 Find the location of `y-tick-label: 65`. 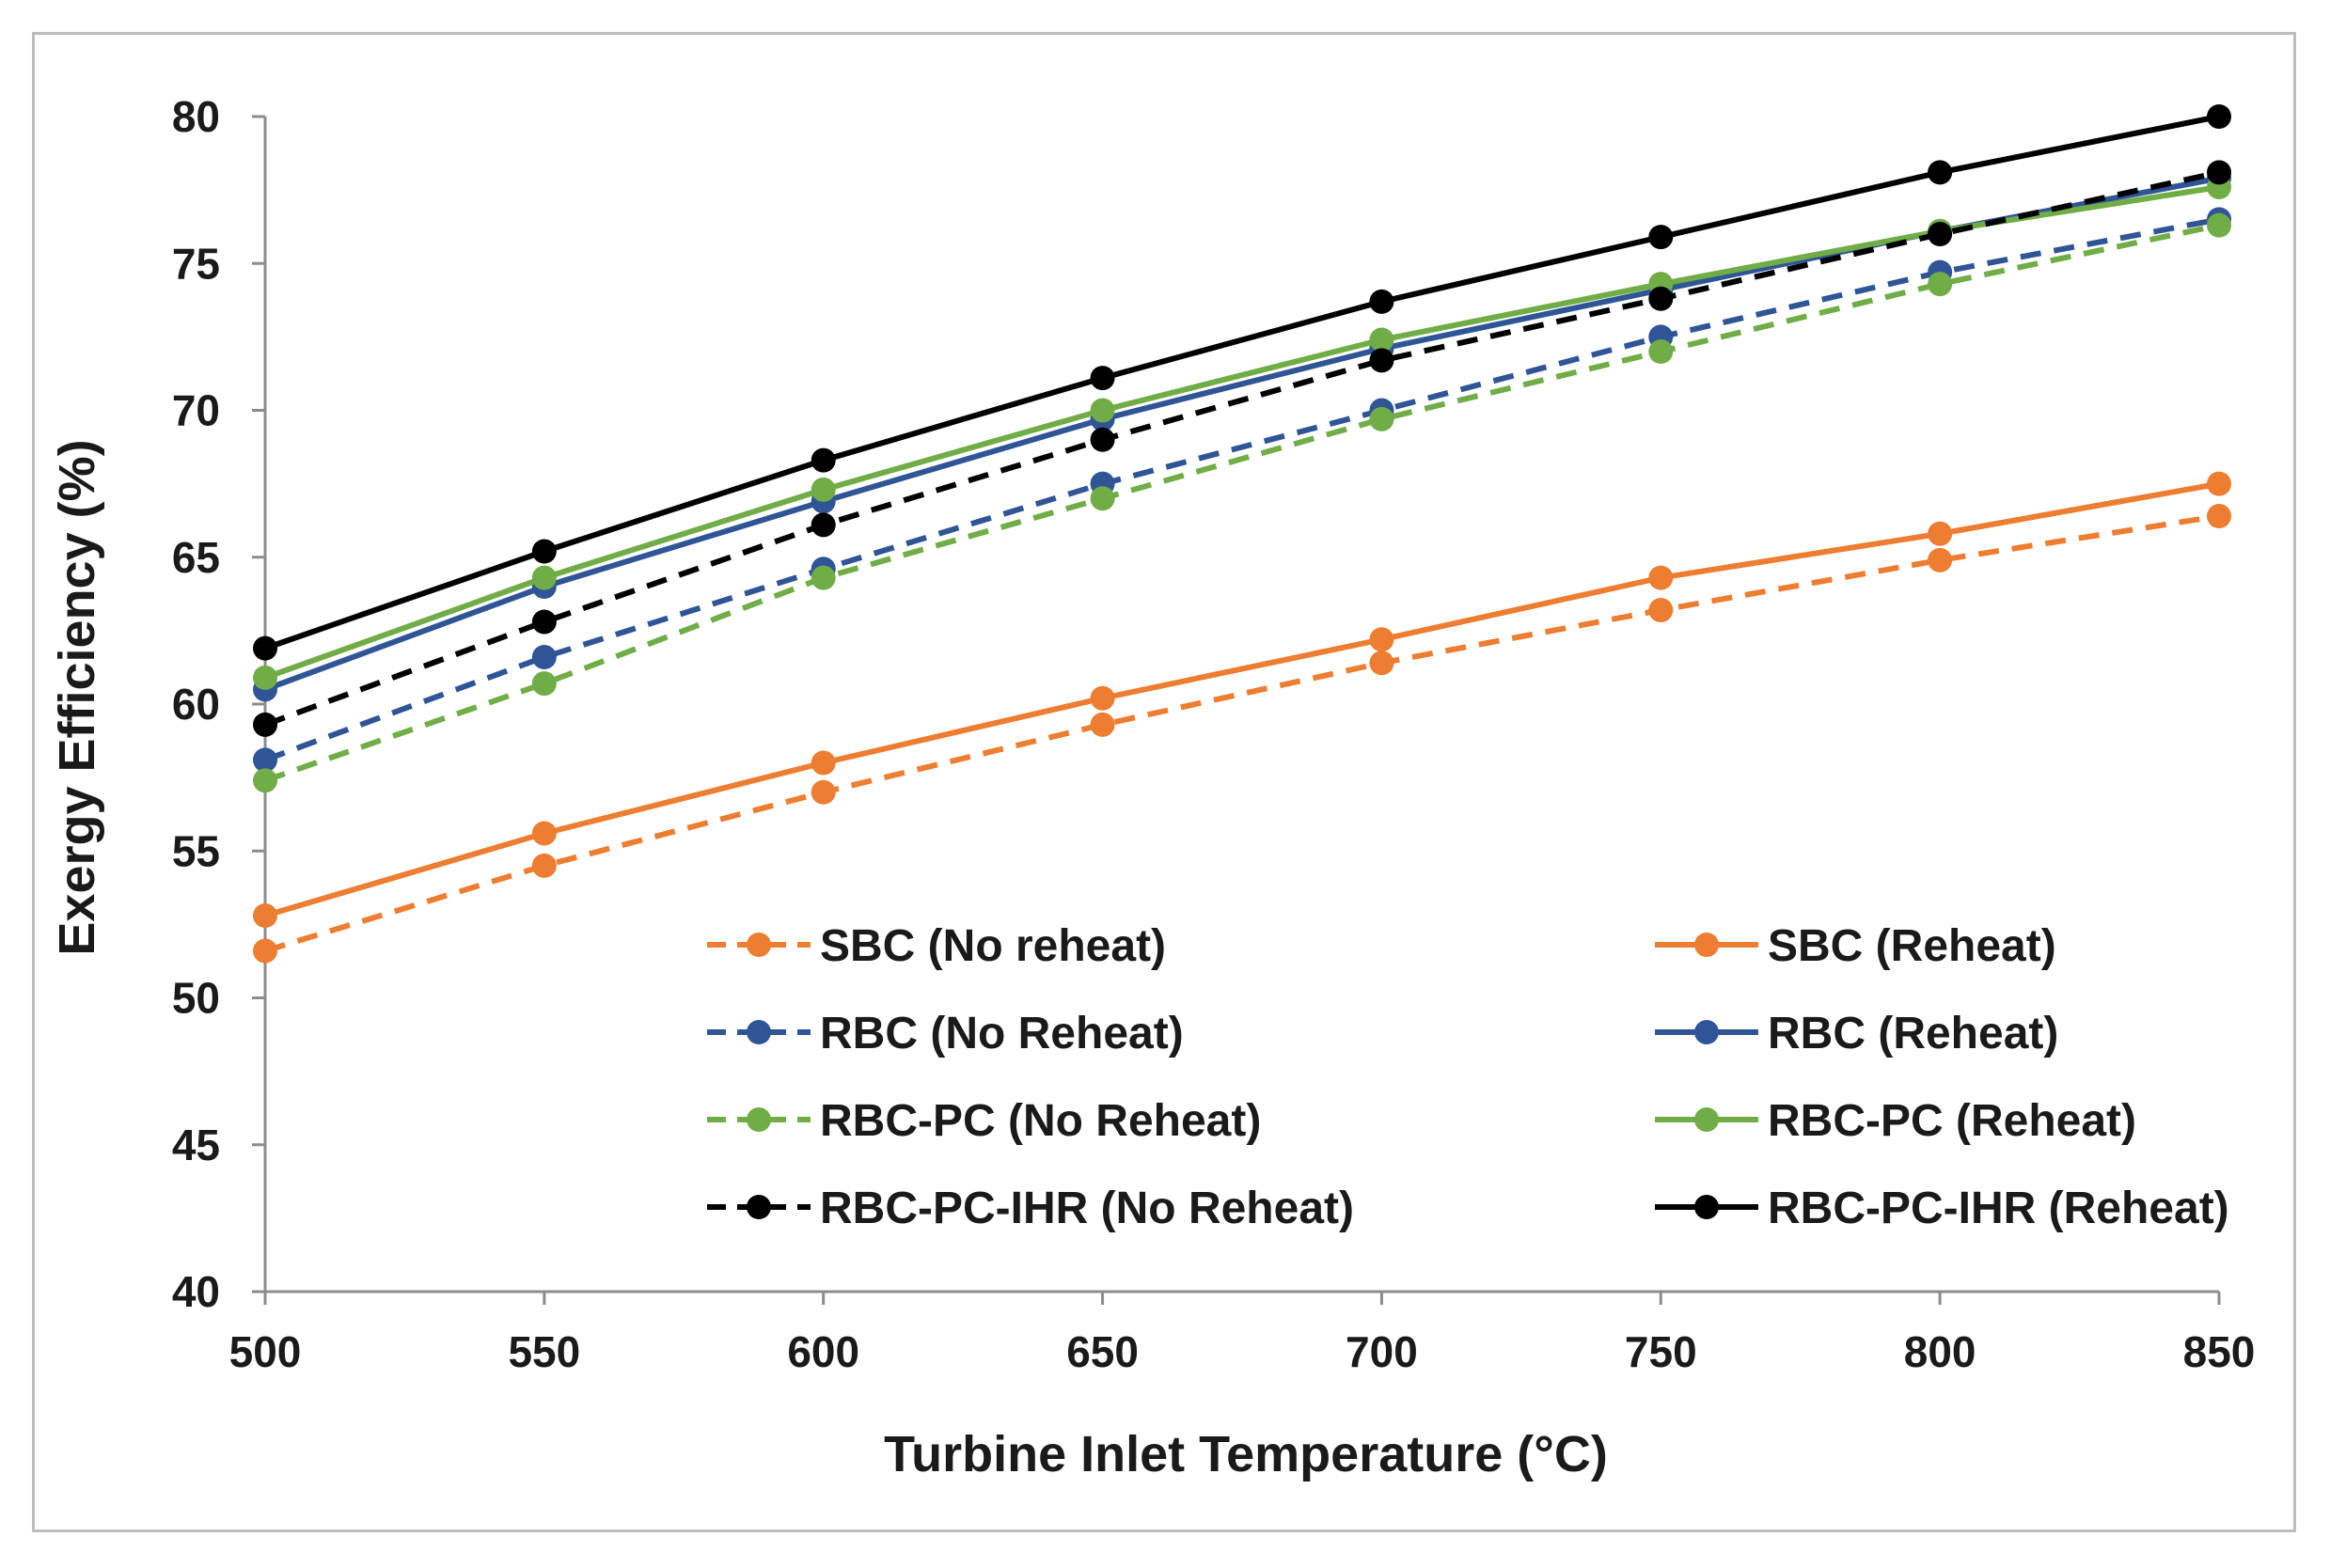

y-tick-label: 65 is located at coordinates (196, 557).